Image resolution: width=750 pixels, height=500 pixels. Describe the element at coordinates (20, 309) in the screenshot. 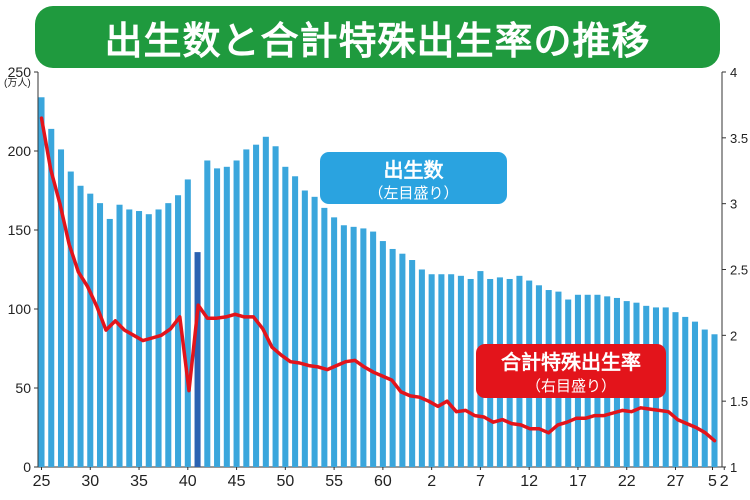

I see `left-tick-label: 100` at that location.